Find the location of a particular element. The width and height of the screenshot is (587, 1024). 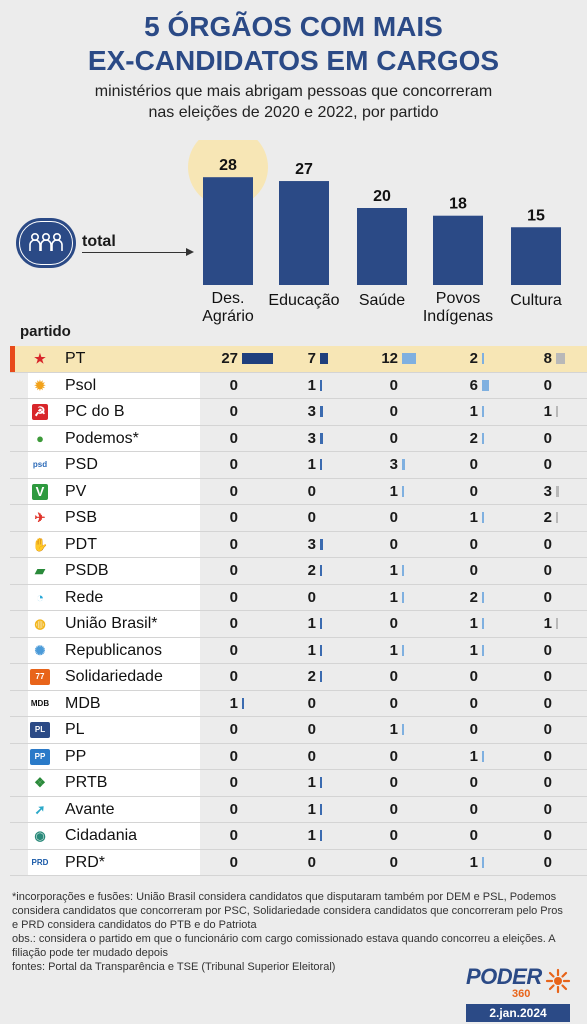

uniao-brasil-icon: ◍ is located at coordinates (40, 623).